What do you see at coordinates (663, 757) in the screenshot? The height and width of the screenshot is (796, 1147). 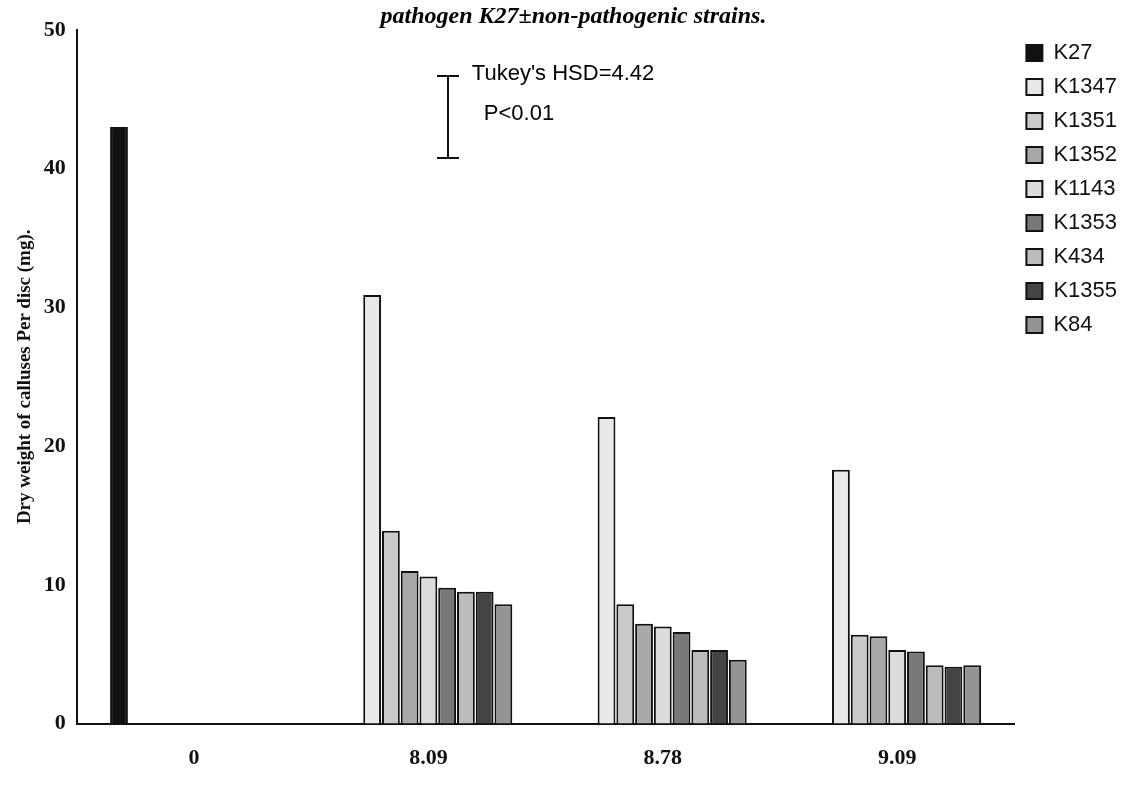 I see `x-tick-label: 8.78` at bounding box center [663, 757].